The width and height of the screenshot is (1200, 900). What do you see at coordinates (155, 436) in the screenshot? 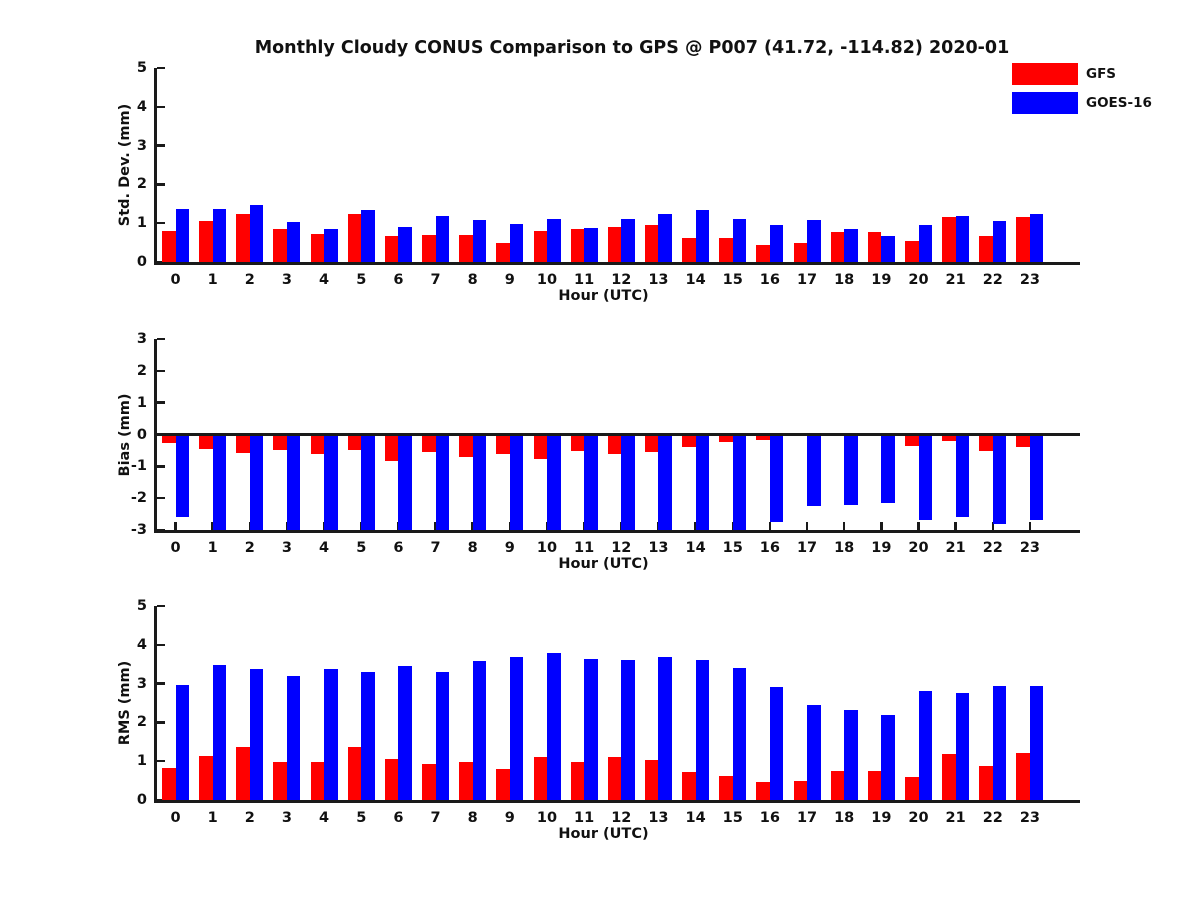
I see `bias-y-axis` at bounding box center [155, 436].